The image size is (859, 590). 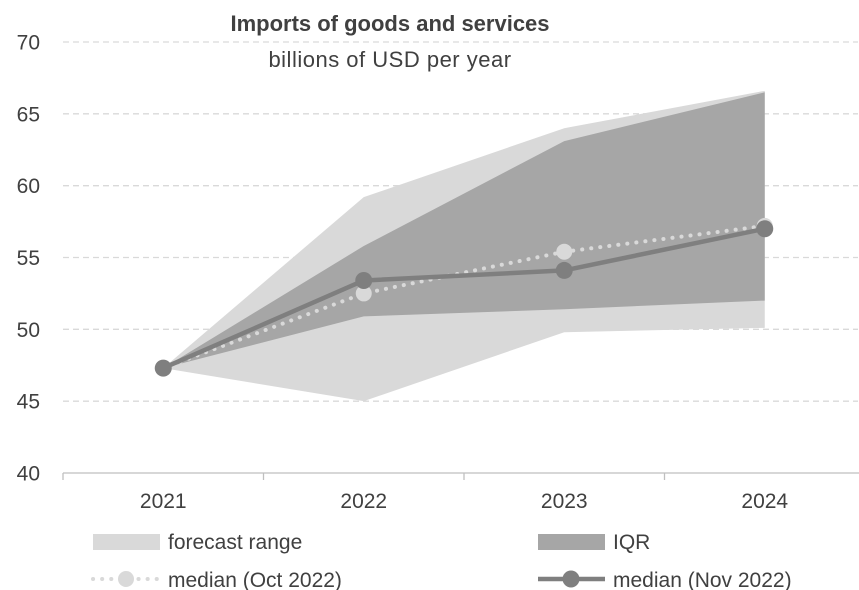 What do you see at coordinates (464, 501) in the screenshot?
I see `x-tick-labels: 2021 2022 2023 2024` at bounding box center [464, 501].